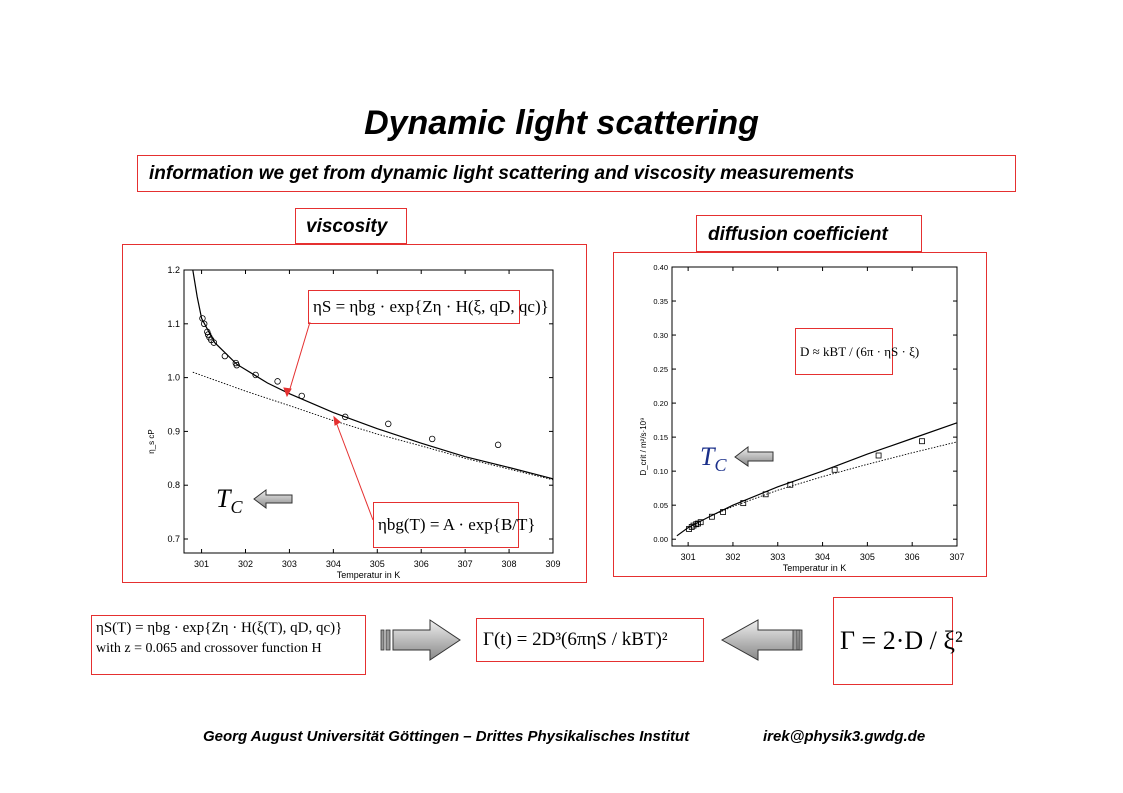 This screenshot has width=1123, height=793. Describe the element at coordinates (660, 403) in the screenshot. I see `y-tick-label: 0.20` at that location.